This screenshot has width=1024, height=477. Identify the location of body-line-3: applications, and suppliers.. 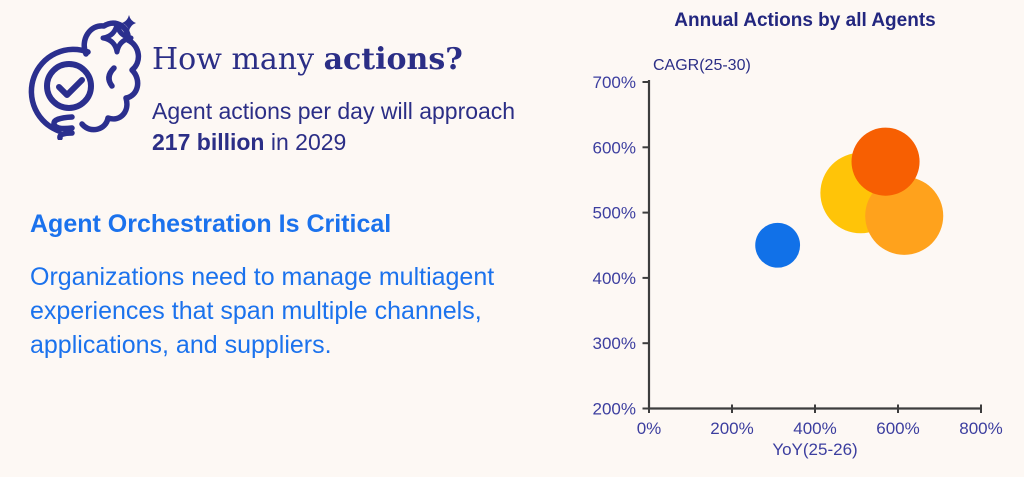
(181, 345).